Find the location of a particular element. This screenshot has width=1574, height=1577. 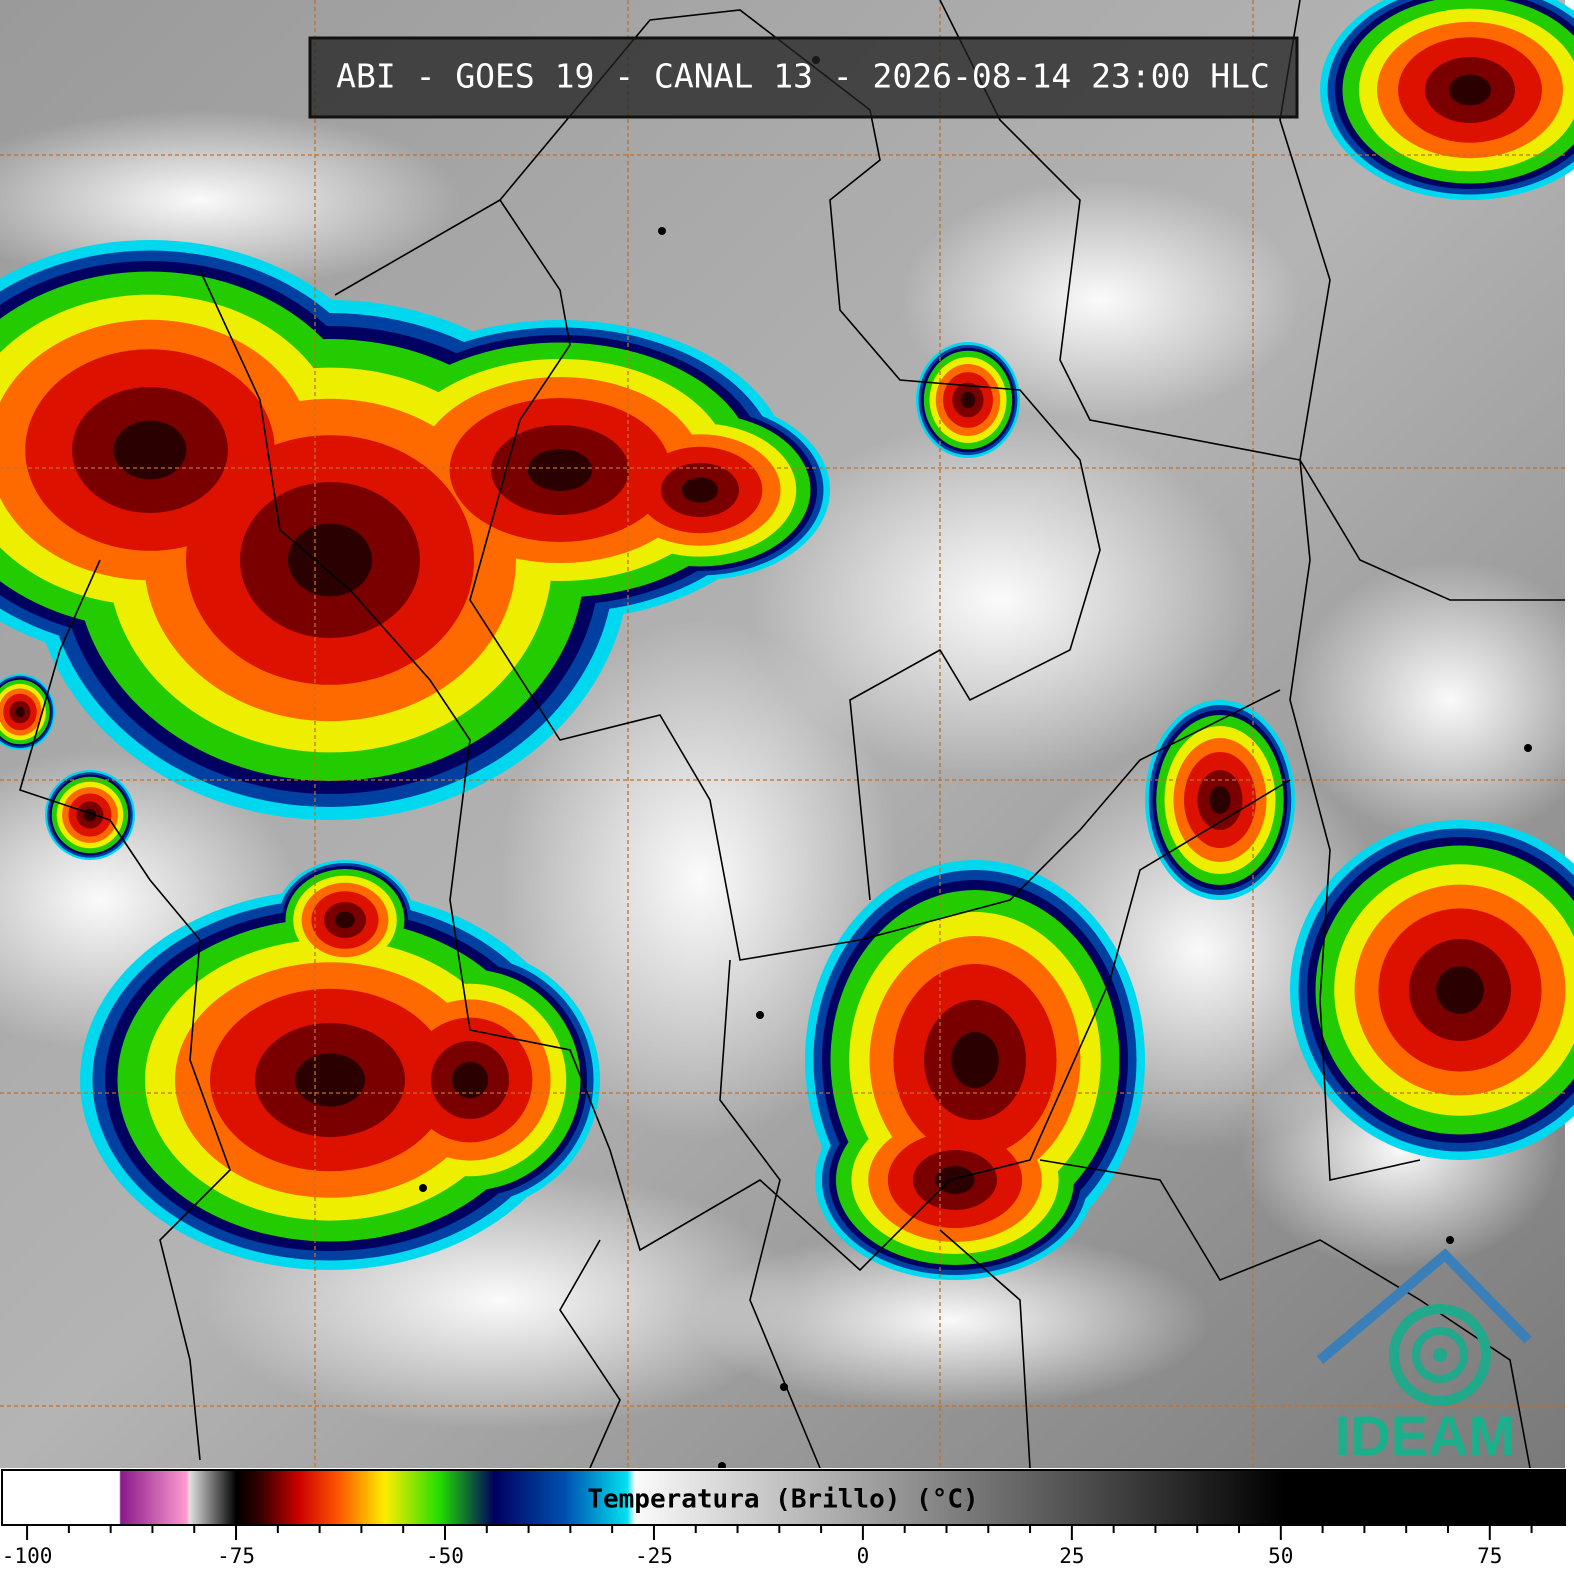

logo: IDEAM is located at coordinates (1424, 1357).